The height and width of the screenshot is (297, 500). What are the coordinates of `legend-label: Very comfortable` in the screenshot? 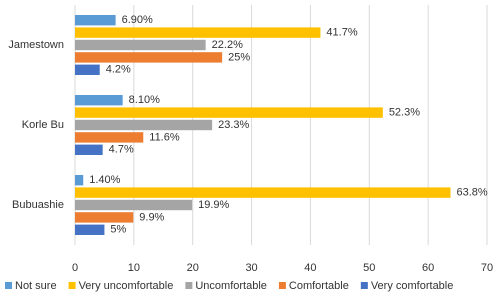 It's located at (412, 286).